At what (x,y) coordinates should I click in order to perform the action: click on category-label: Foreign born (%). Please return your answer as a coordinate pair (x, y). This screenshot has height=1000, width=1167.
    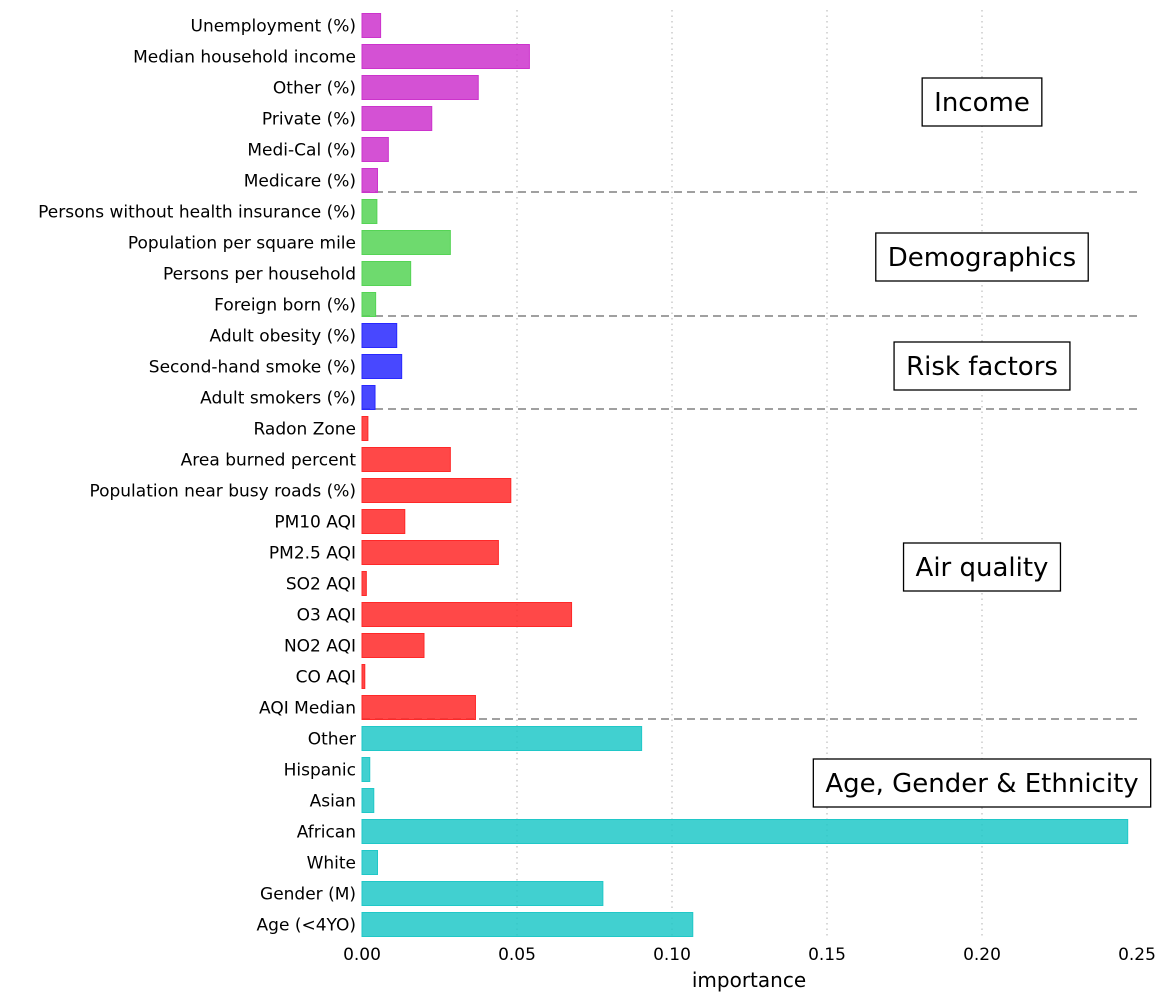
    Looking at the image, I should click on (285, 306).